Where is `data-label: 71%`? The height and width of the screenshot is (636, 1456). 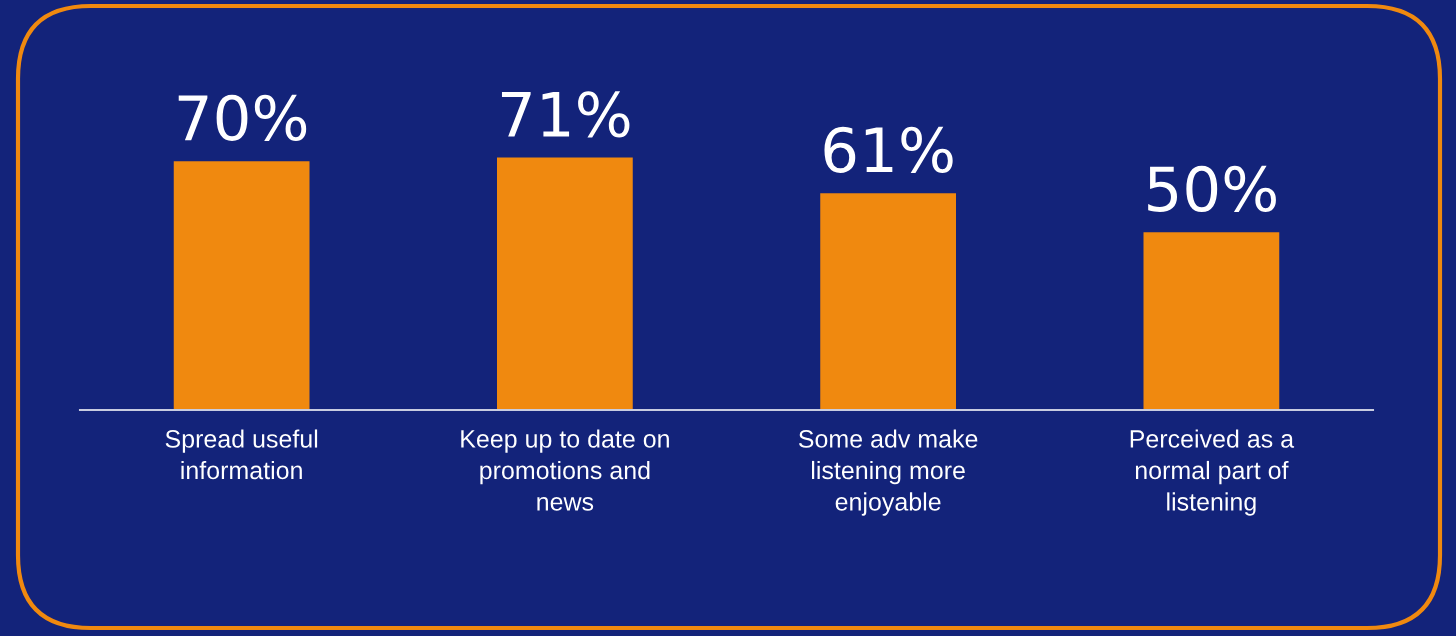
data-label: 71% is located at coordinates (565, 114).